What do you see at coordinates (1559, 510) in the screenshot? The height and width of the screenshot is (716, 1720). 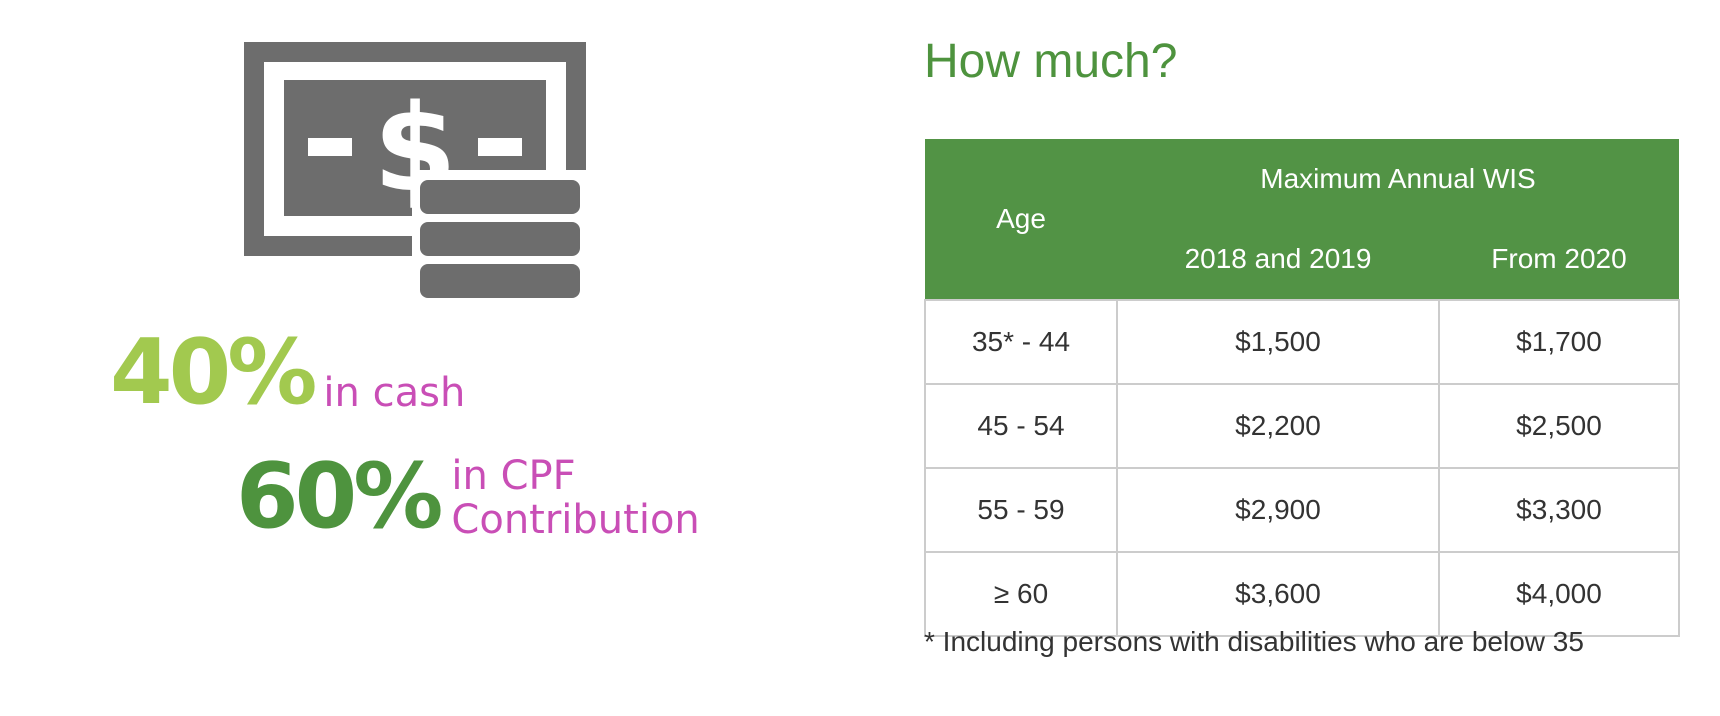 I see `amount-2020-cell: $3,300` at bounding box center [1559, 510].